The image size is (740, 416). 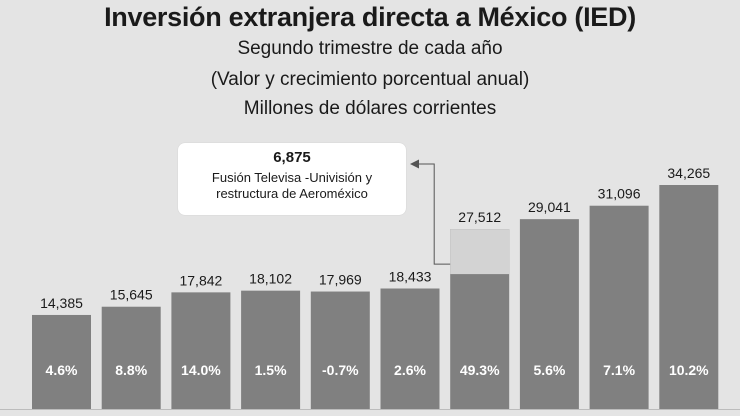 What do you see at coordinates (131, 370) in the screenshot?
I see `growth-label: 8.8%` at bounding box center [131, 370].